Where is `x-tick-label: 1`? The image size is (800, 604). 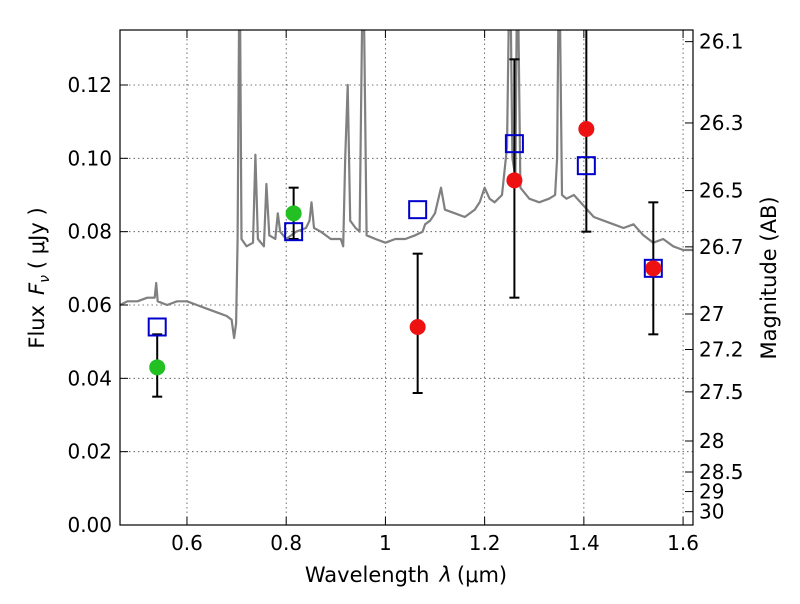 x-tick-label: 1 is located at coordinates (385, 543).